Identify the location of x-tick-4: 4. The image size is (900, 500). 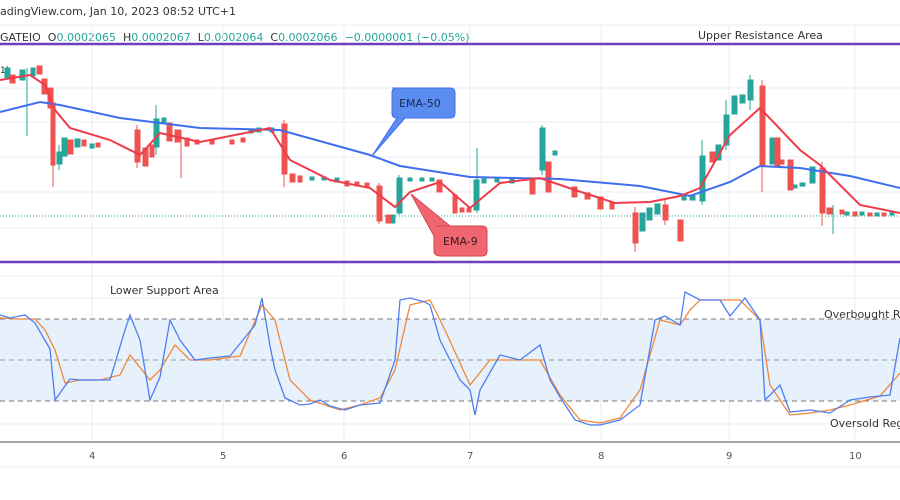
(92, 456).